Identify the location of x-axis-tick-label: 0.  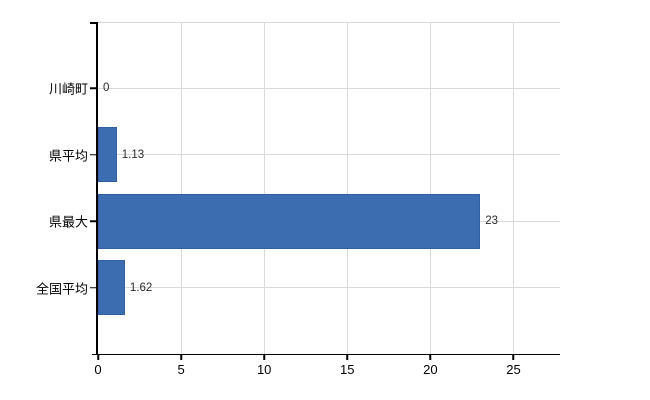
(98, 369).